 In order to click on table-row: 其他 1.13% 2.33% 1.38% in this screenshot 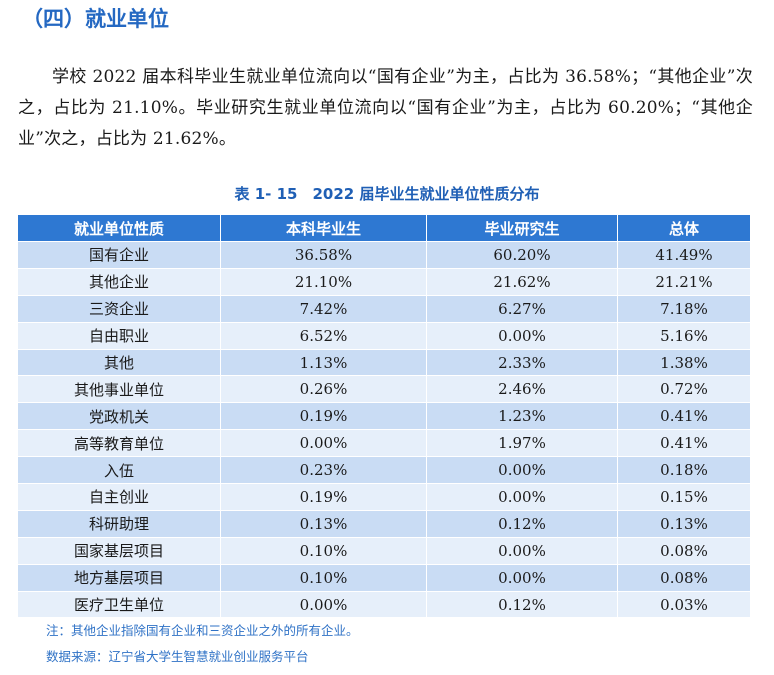, I will do `click(384, 362)`.